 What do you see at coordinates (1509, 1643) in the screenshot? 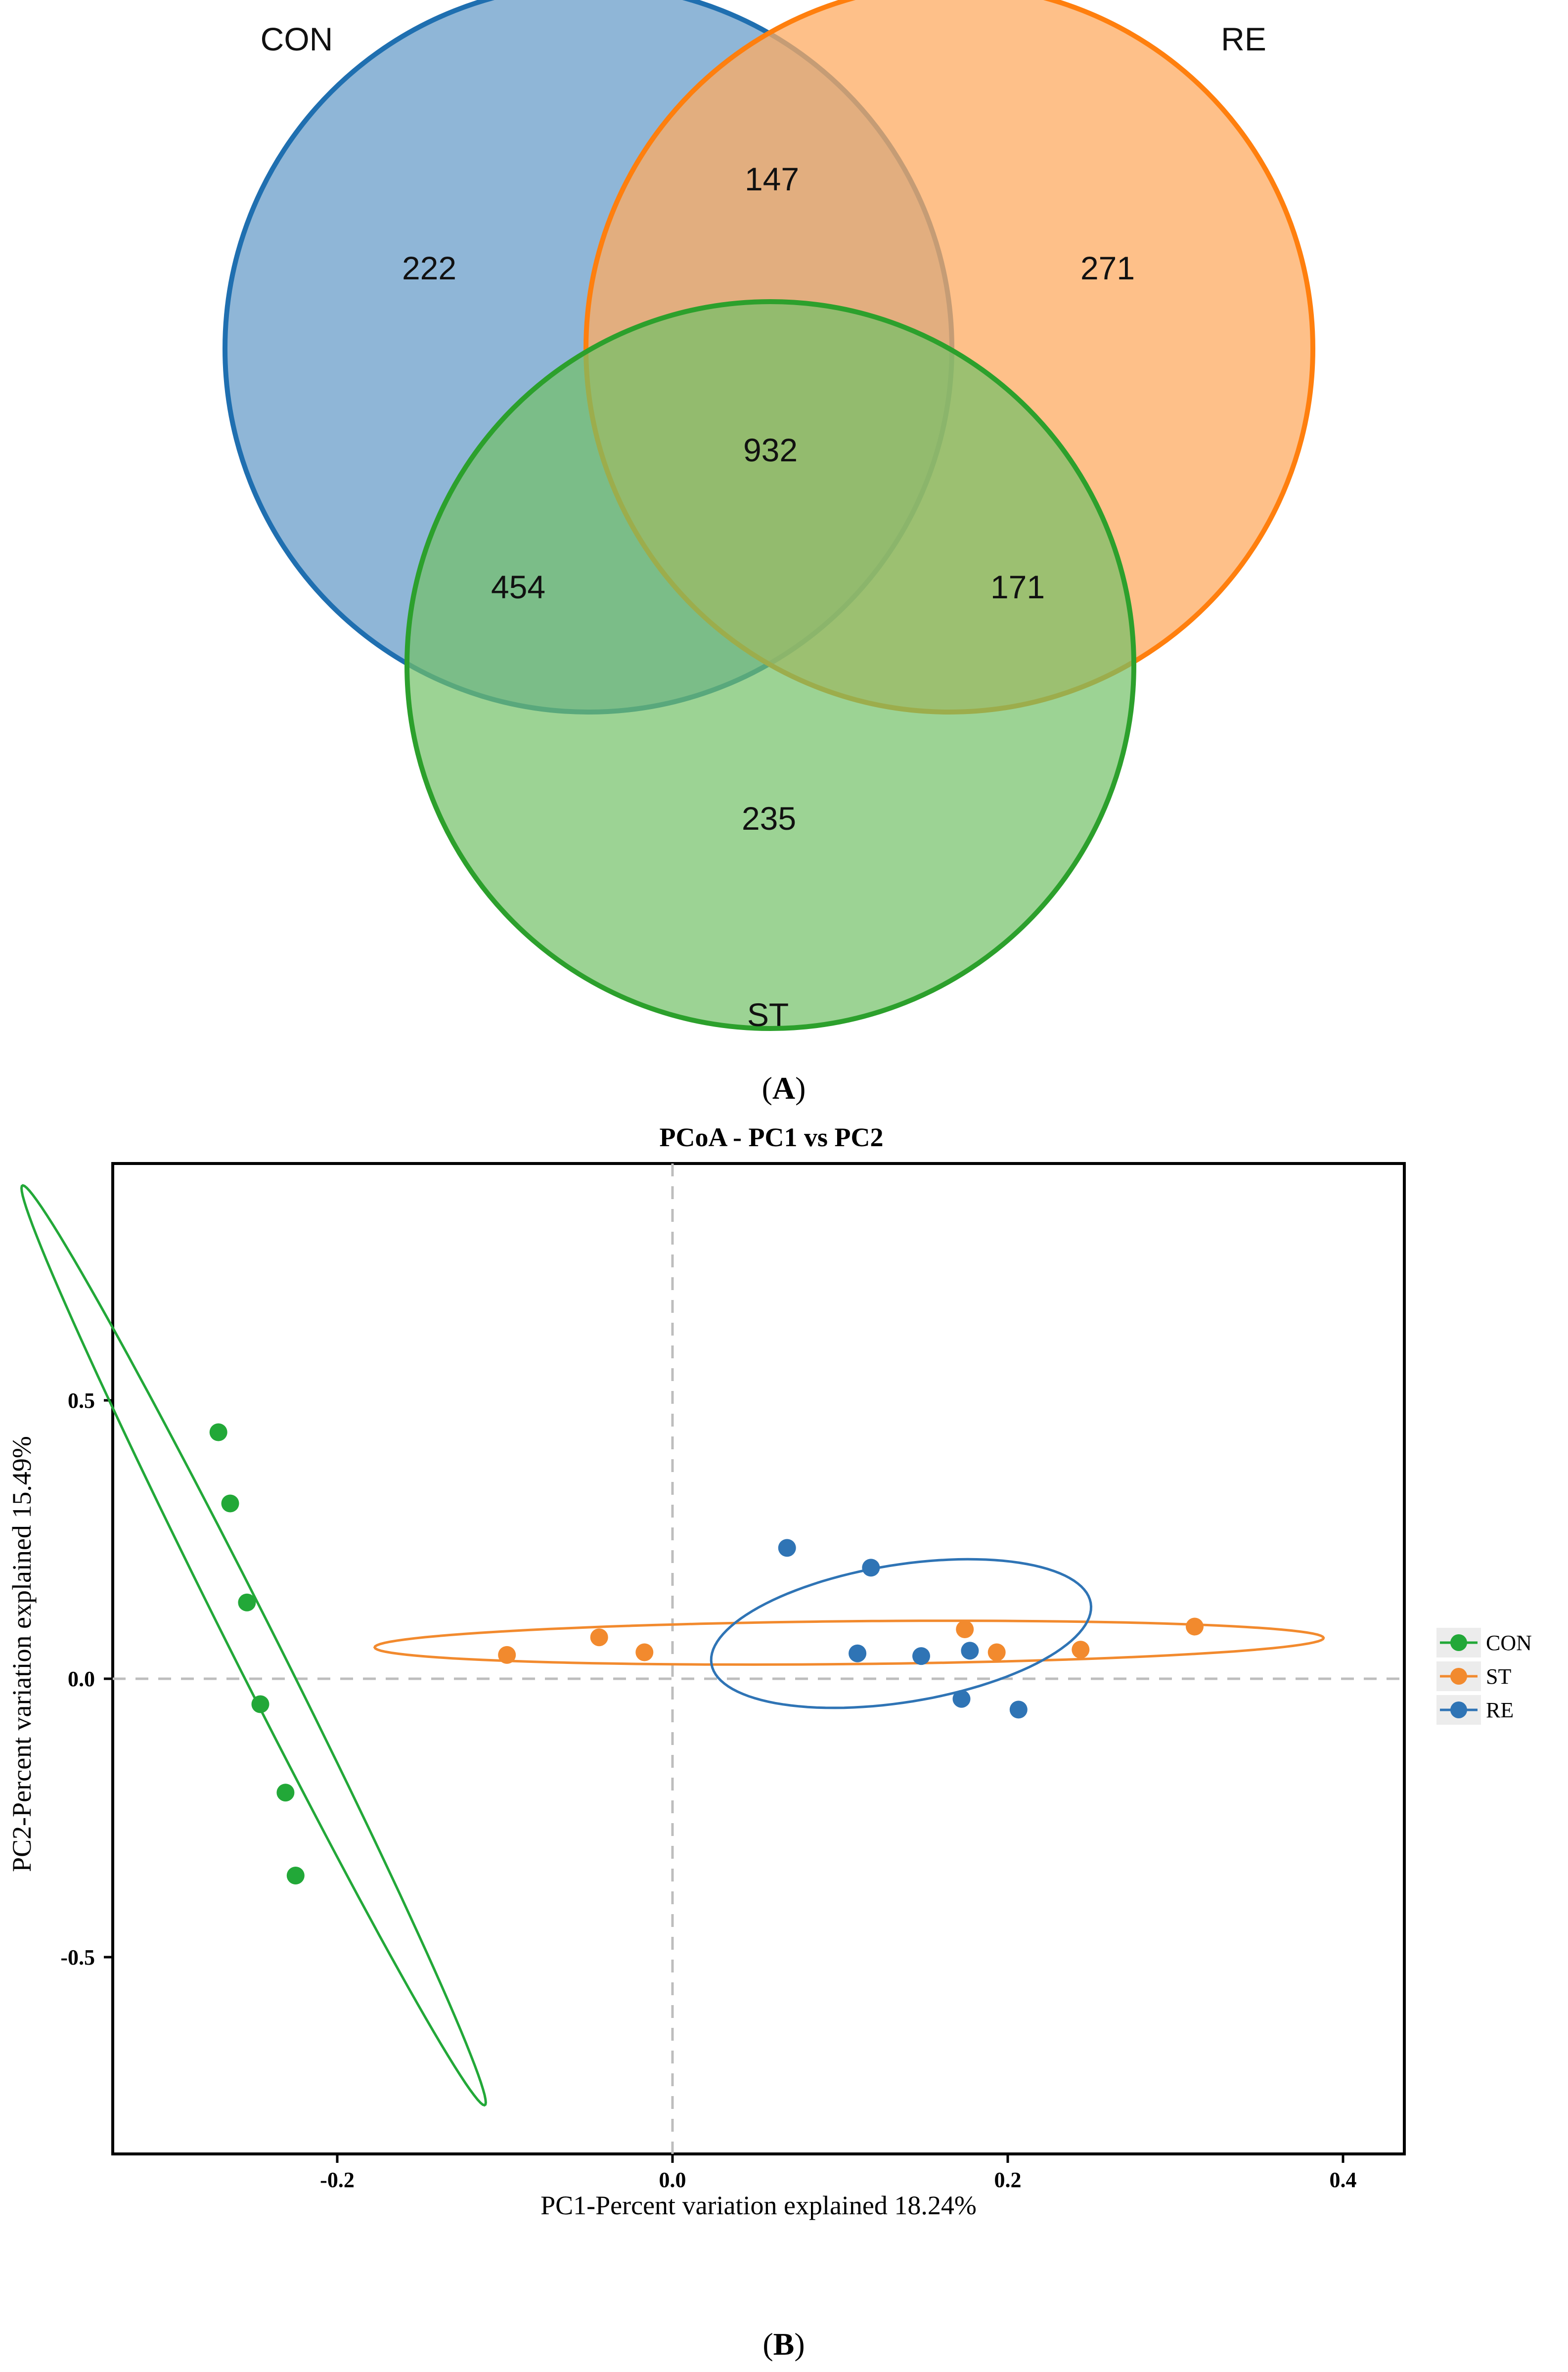
I see `legend-label-con: CON` at bounding box center [1509, 1643].